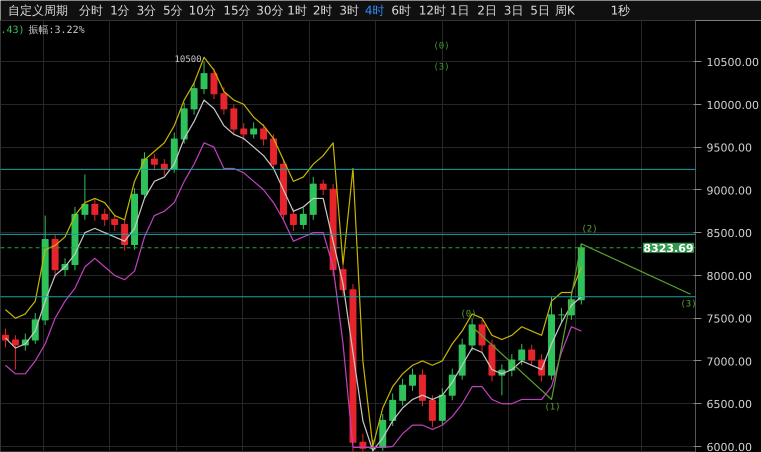 The width and height of the screenshot is (761, 452). I want to click on y-tick-label: 6000.00, so click(729, 446).